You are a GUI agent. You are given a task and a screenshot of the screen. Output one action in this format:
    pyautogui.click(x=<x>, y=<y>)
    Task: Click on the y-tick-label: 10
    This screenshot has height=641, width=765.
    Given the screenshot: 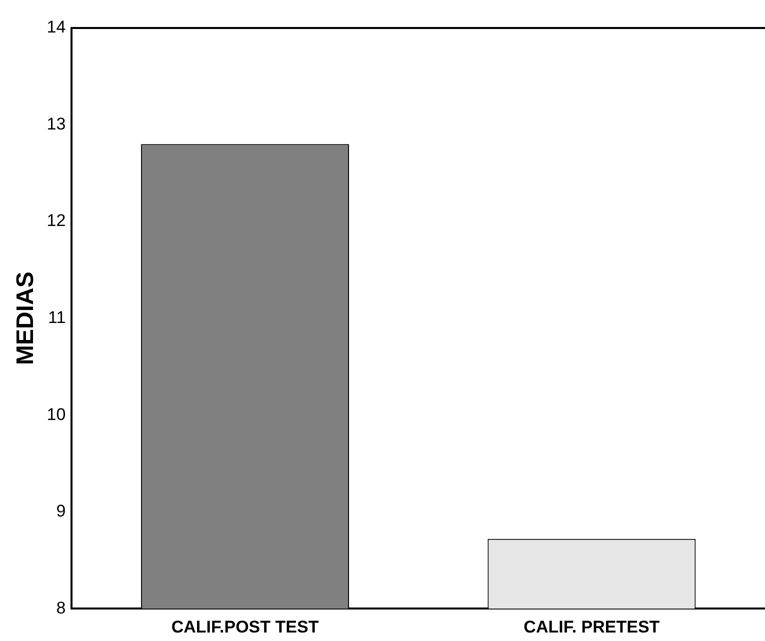 What is the action you would take?
    pyautogui.click(x=56, y=414)
    